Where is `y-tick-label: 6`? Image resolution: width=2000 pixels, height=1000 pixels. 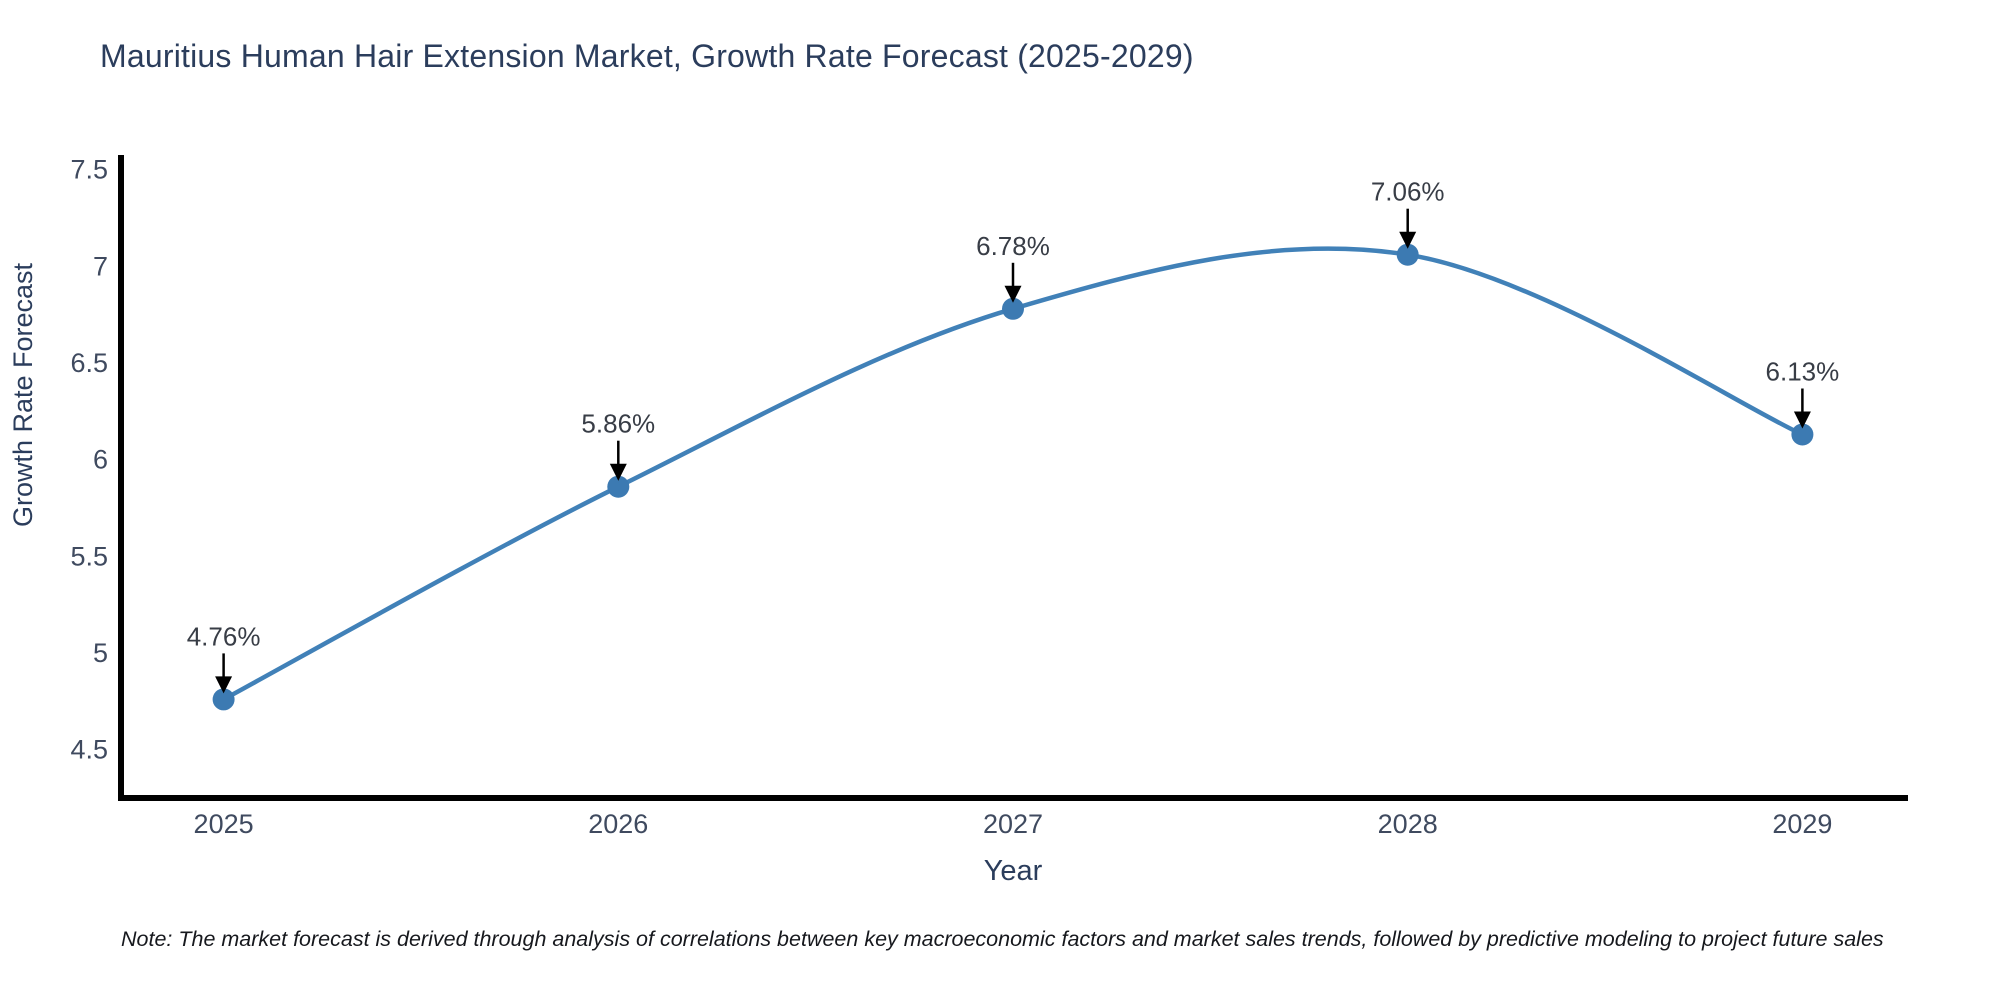
y-tick-label: 6 is located at coordinates (100, 460).